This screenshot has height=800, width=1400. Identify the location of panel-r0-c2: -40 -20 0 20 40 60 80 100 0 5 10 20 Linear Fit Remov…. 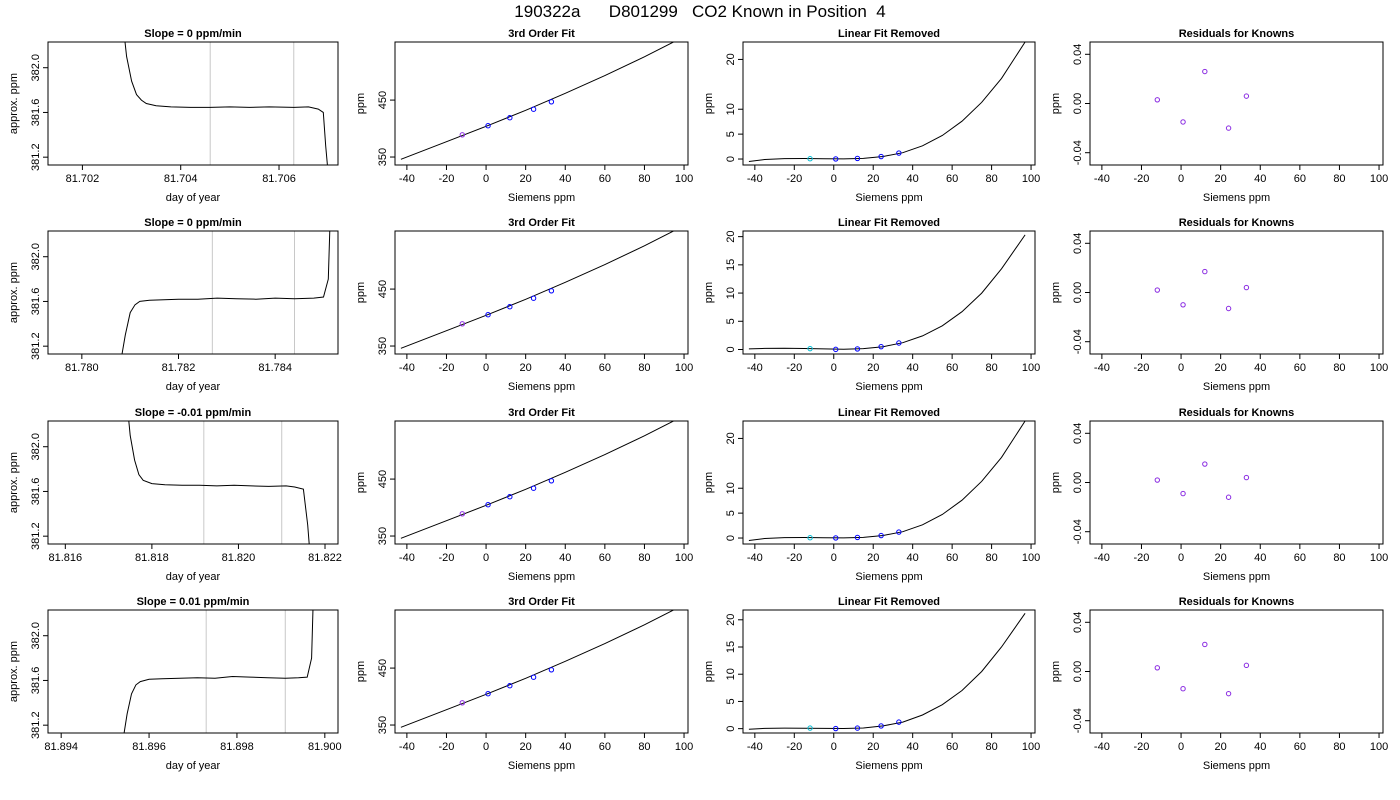
(871, 116).